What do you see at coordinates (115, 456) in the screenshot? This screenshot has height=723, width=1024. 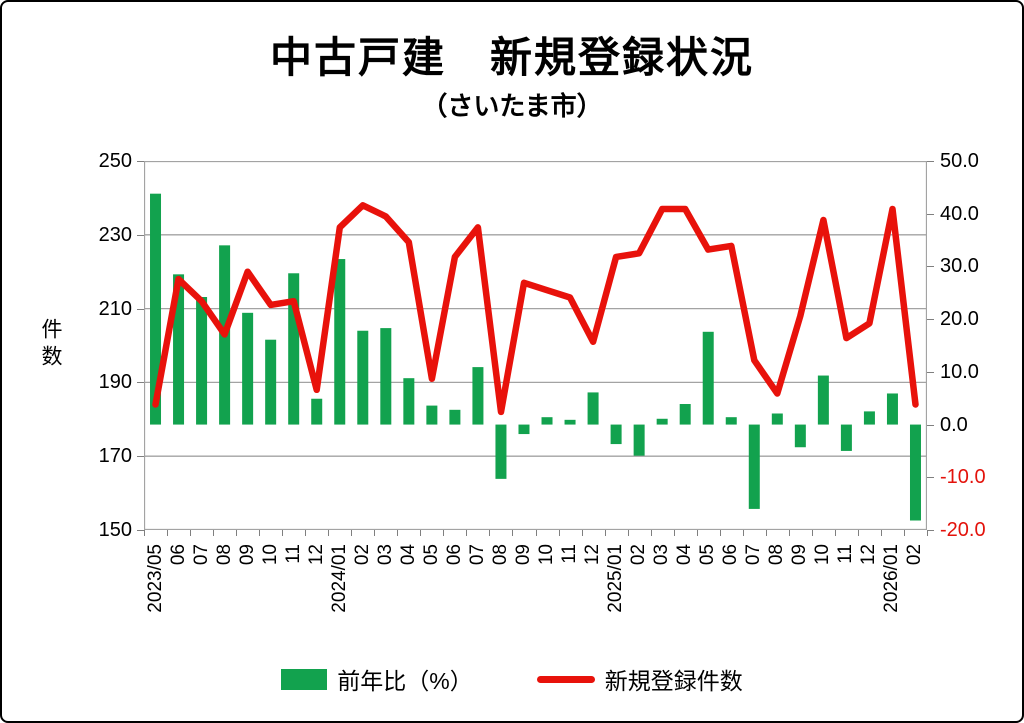 I see `left-axis-tick-label: 170` at bounding box center [115, 456].